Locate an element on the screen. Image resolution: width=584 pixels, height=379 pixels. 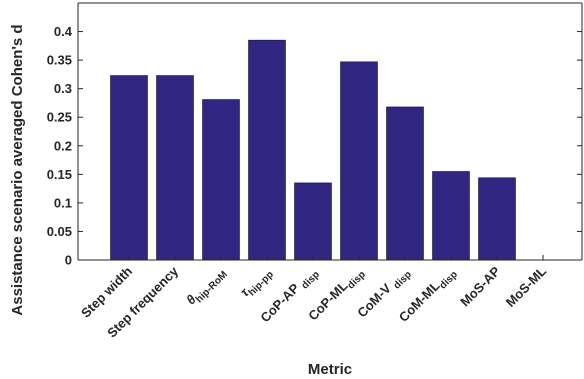
x-tick-label-main: MoS-AP is located at coordinates (480, 286).